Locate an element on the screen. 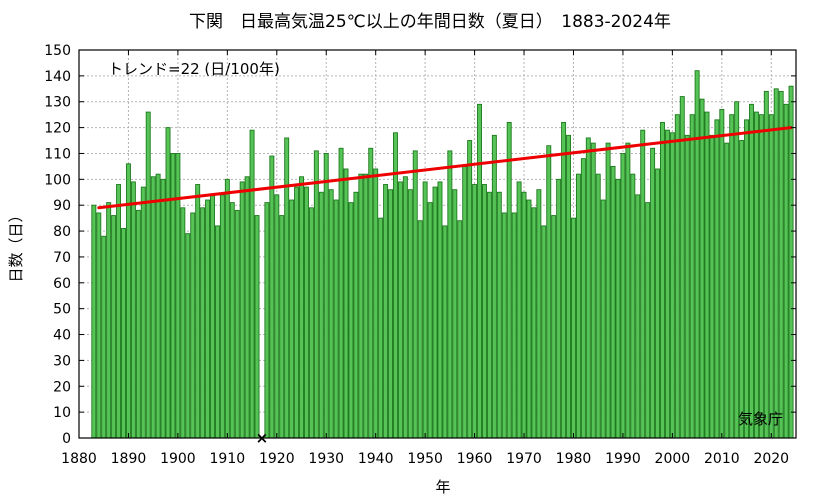 This screenshot has width=833, height=498. y-tick-label: 60 is located at coordinates (62, 284).